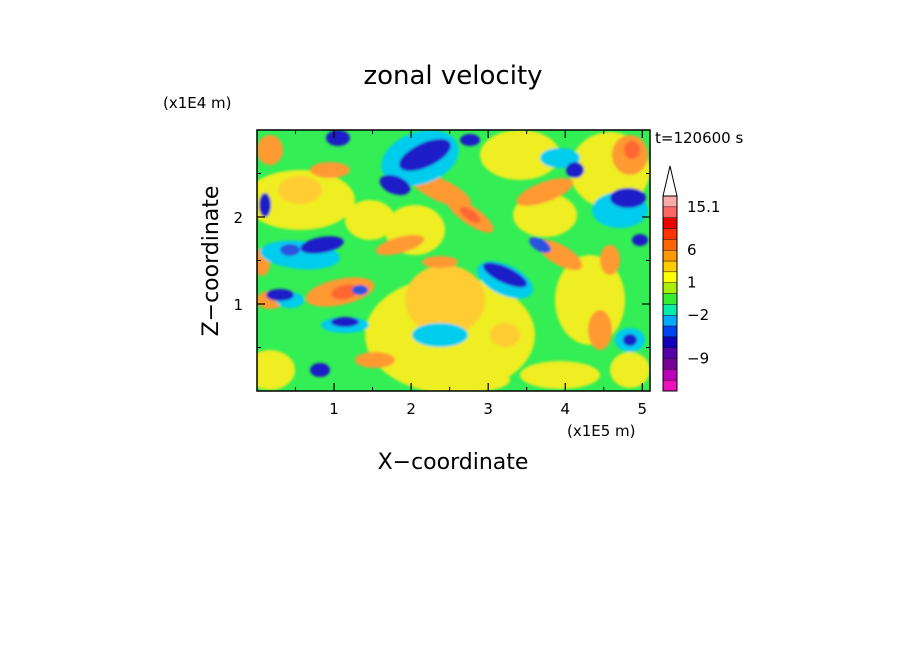 This screenshot has width=904, height=654. Describe the element at coordinates (601, 431) in the screenshot. I see `x-unit-label: (x1E5 m)` at that location.